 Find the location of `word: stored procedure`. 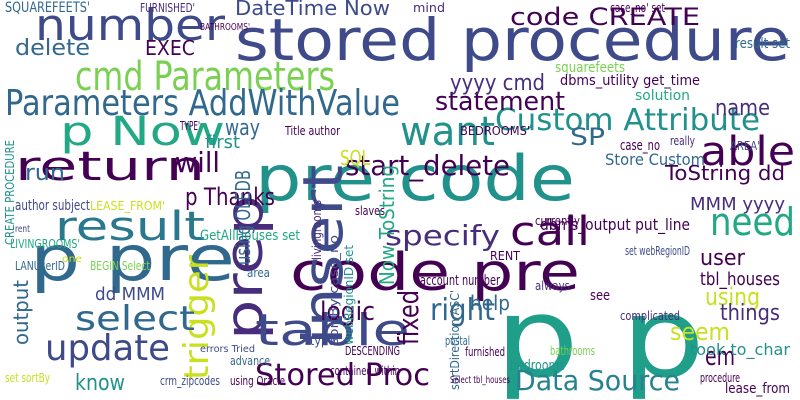

word: stored procedure is located at coordinates (512, 40).